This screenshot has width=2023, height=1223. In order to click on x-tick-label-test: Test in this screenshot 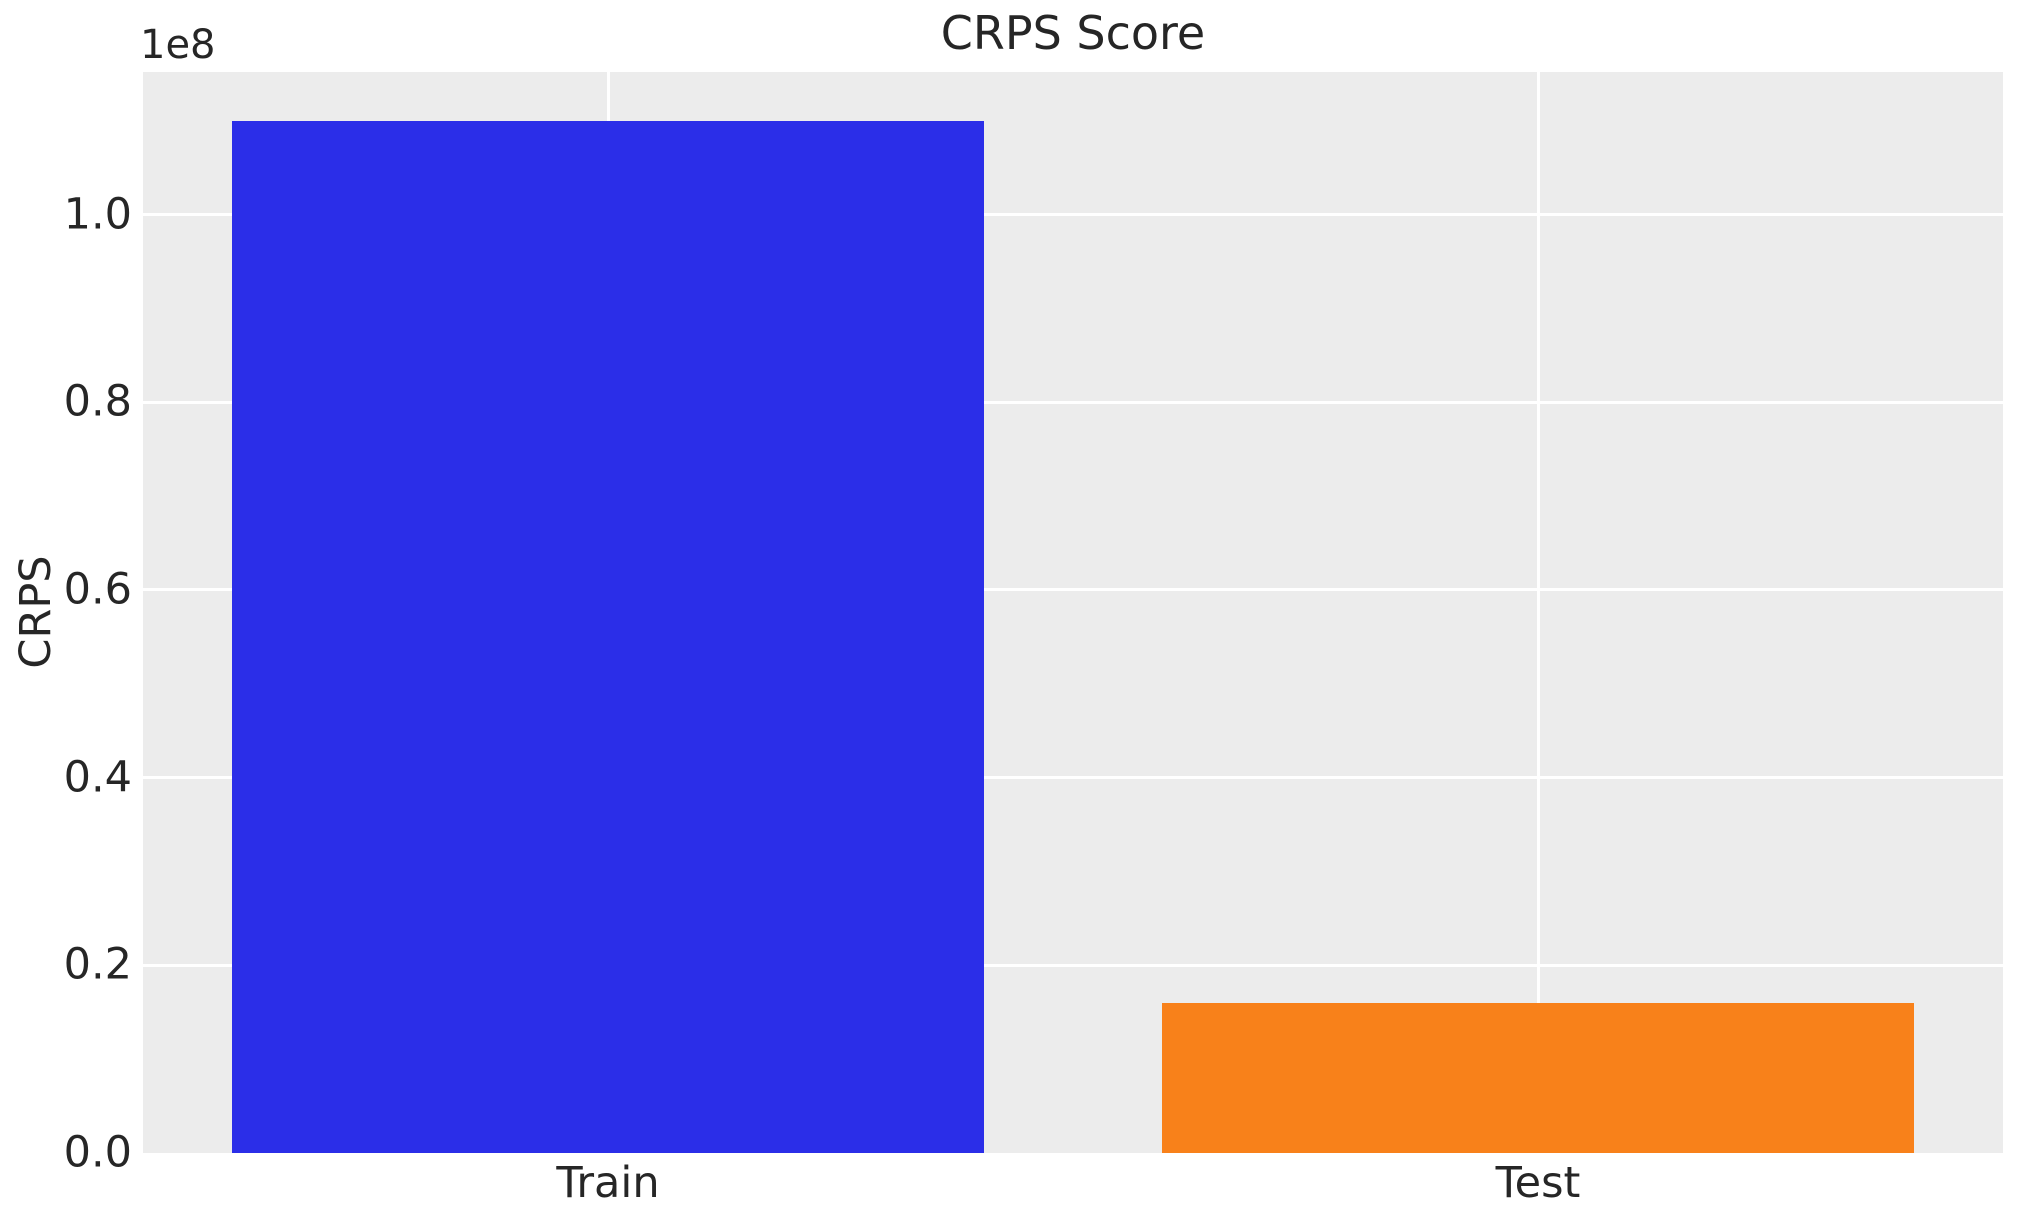, I will do `click(1538, 1183)`.